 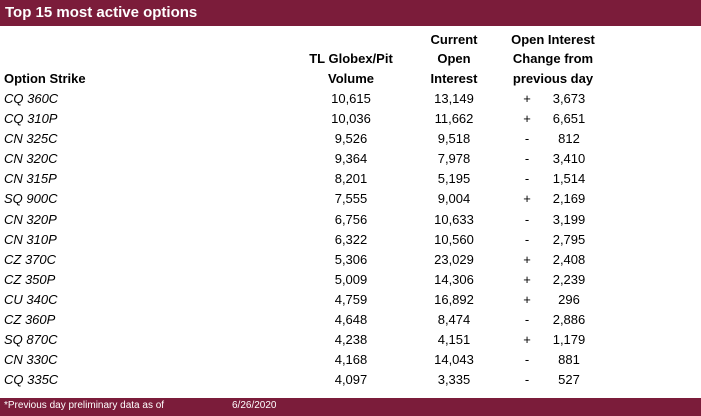 What do you see at coordinates (30, 259) in the screenshot?
I see `option-strike-cell: CZ 370C` at bounding box center [30, 259].